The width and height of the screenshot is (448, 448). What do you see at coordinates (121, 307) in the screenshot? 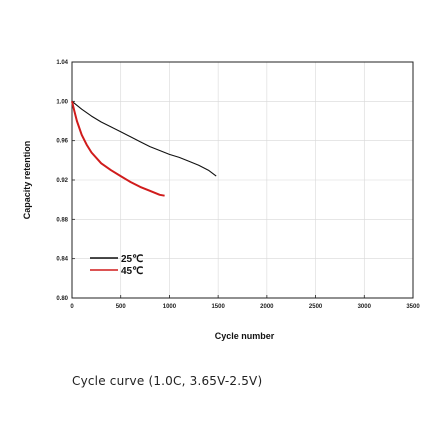
I see `x-tick-label: 500` at bounding box center [121, 307].